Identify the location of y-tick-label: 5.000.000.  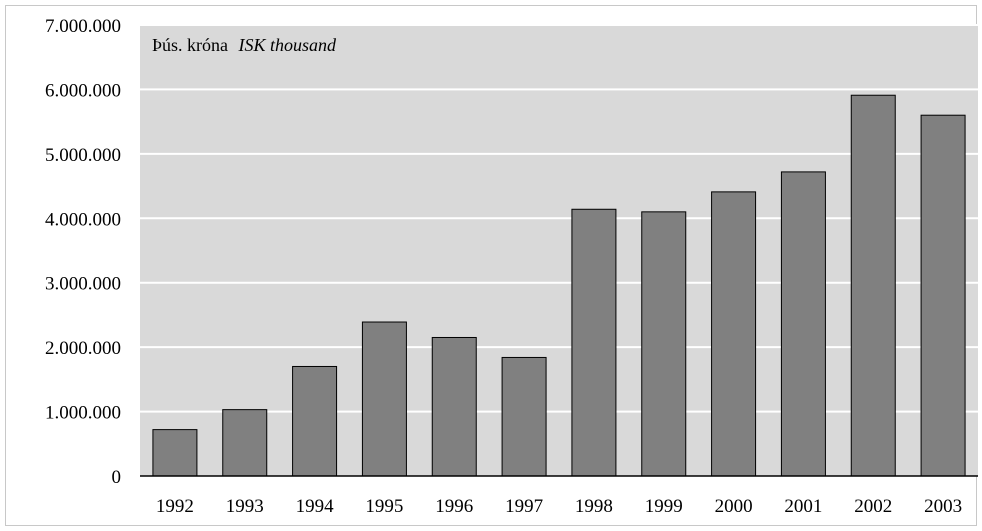
(83, 155).